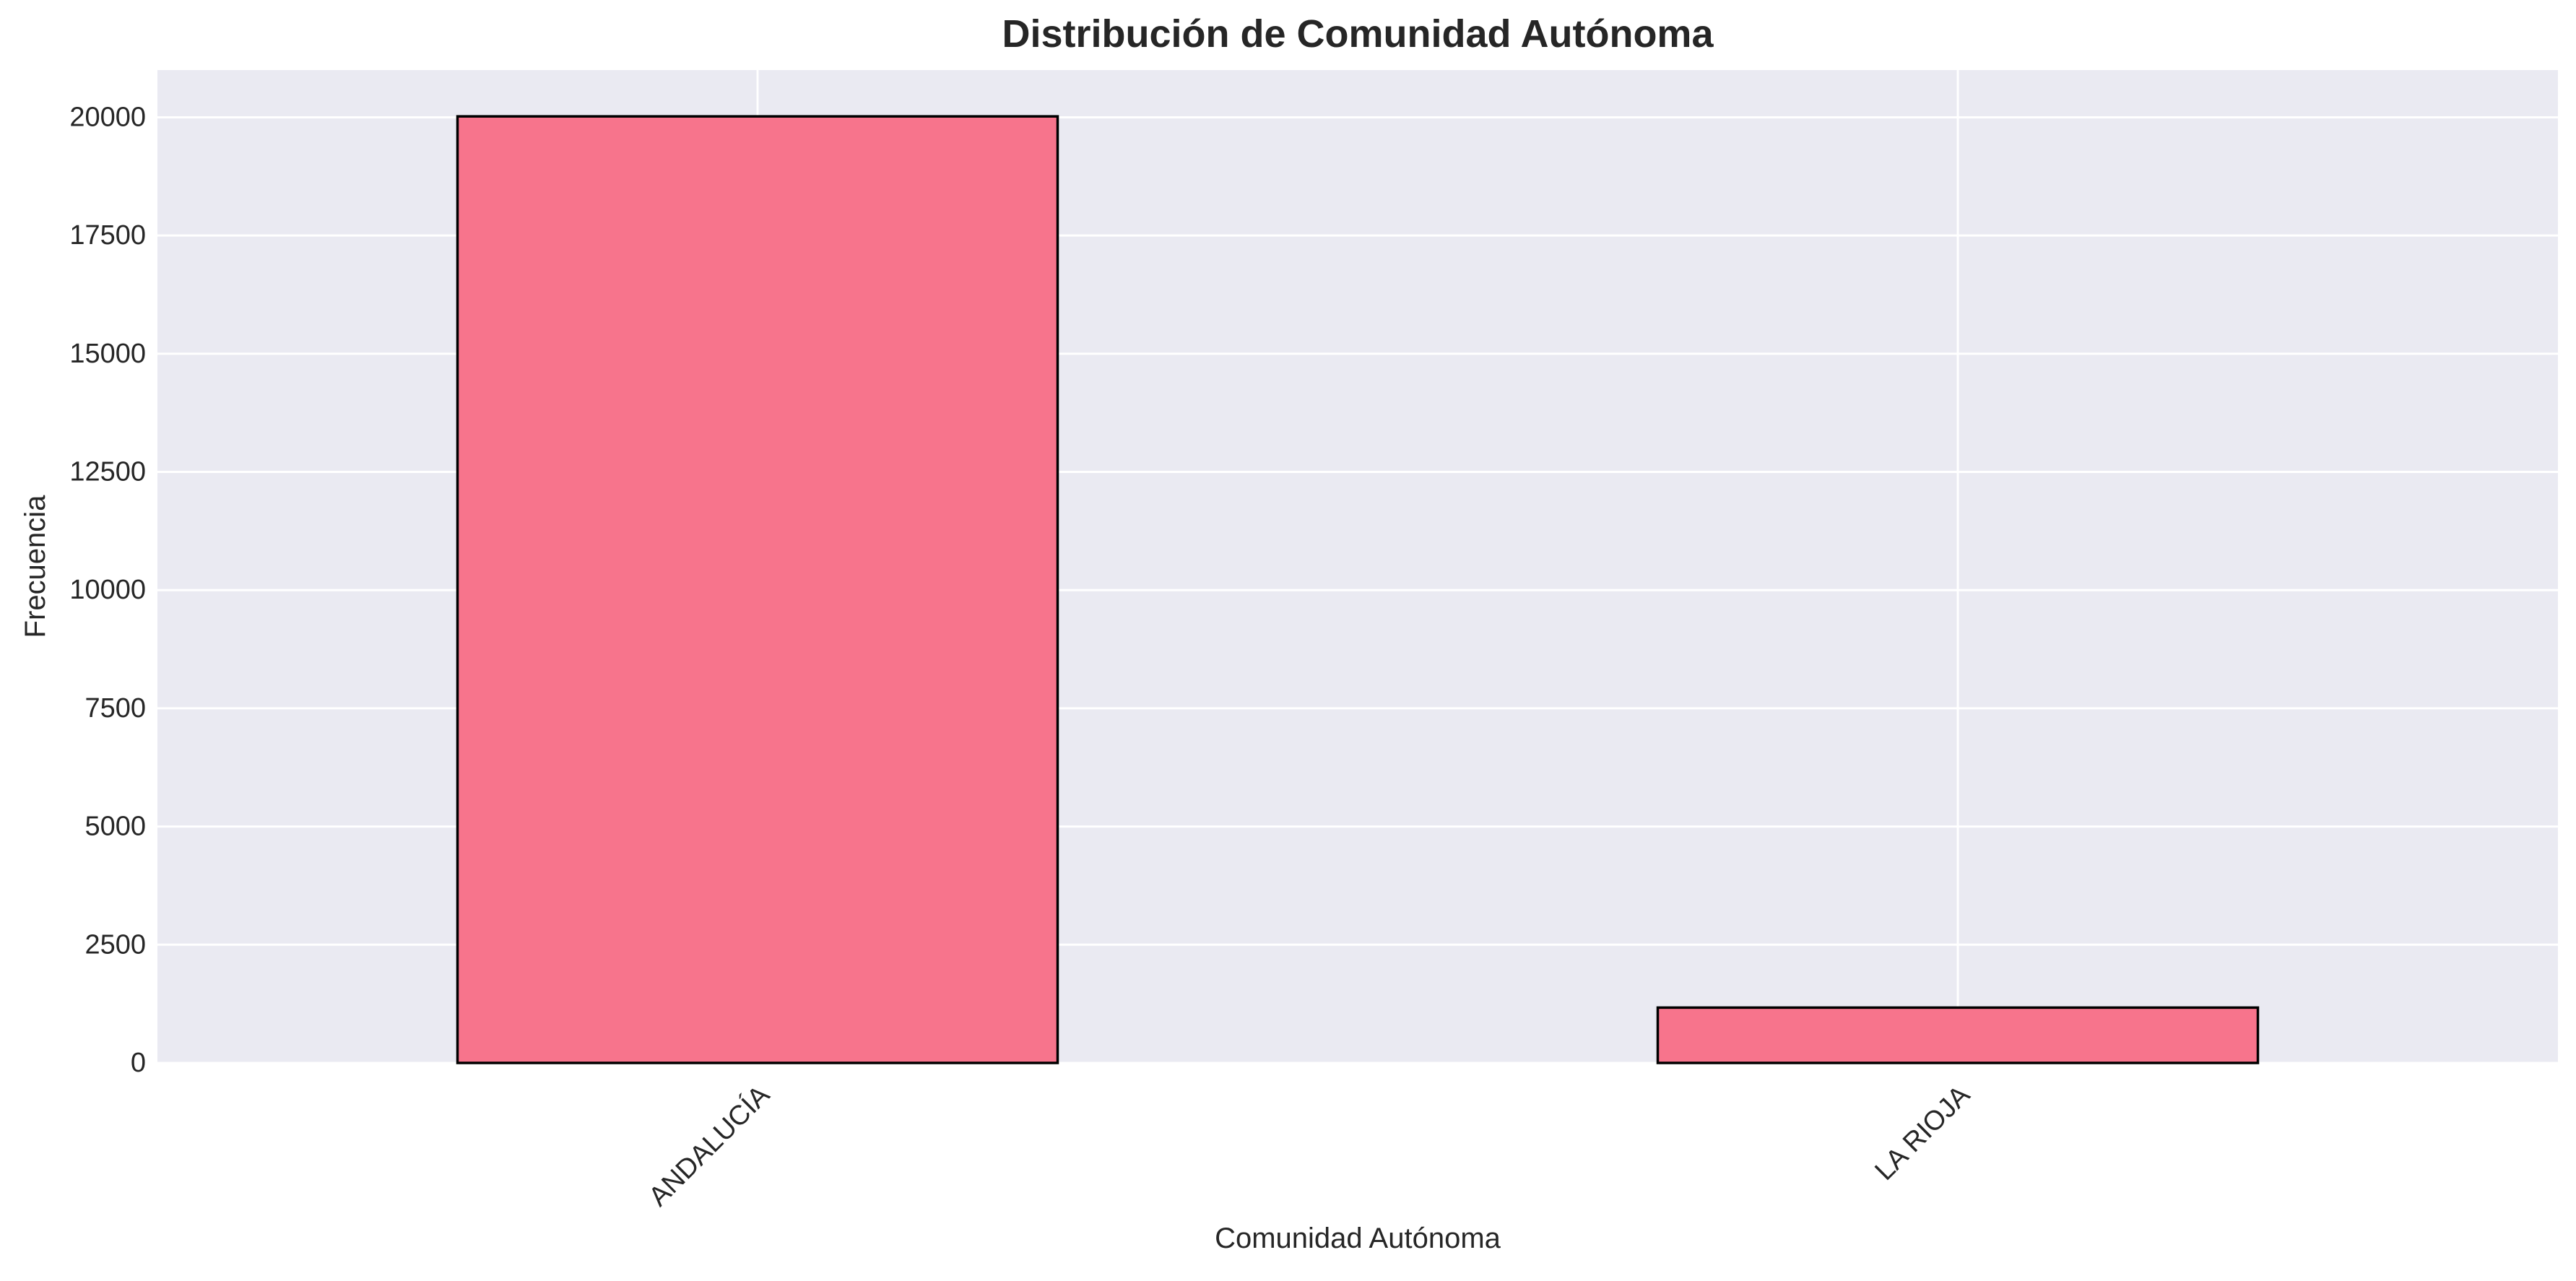 Image resolution: width=2576 pixels, height=1281 pixels. I want to click on y-axis-ticks: 0 2500 5000 7500 10000 12500 15000 17500 20000, so click(107, 590).